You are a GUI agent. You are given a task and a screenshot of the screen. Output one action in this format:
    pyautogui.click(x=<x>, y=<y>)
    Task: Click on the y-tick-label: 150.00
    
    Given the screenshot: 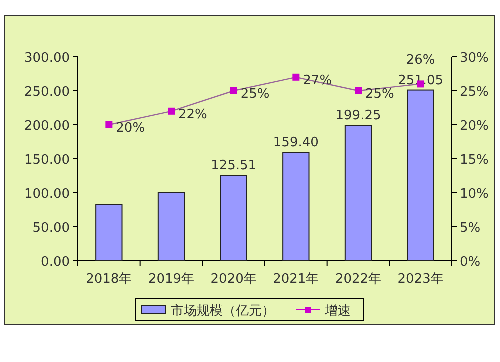 What is the action you would take?
    pyautogui.click(x=47, y=160)
    